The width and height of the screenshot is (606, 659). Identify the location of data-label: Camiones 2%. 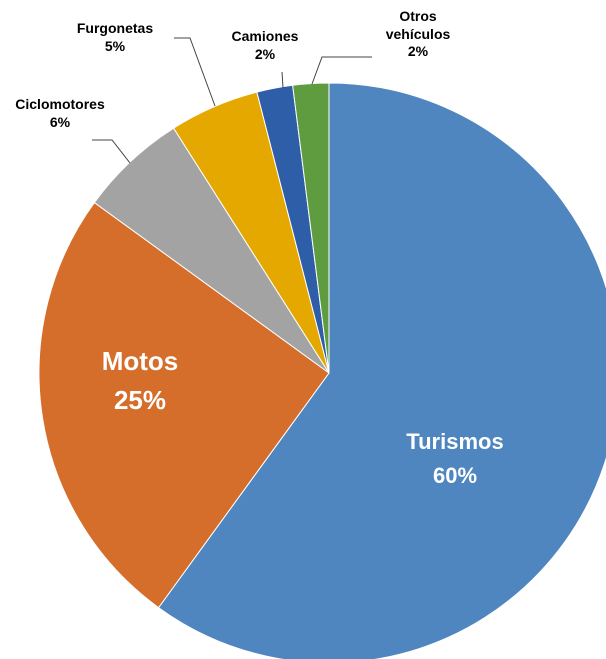
(265, 45).